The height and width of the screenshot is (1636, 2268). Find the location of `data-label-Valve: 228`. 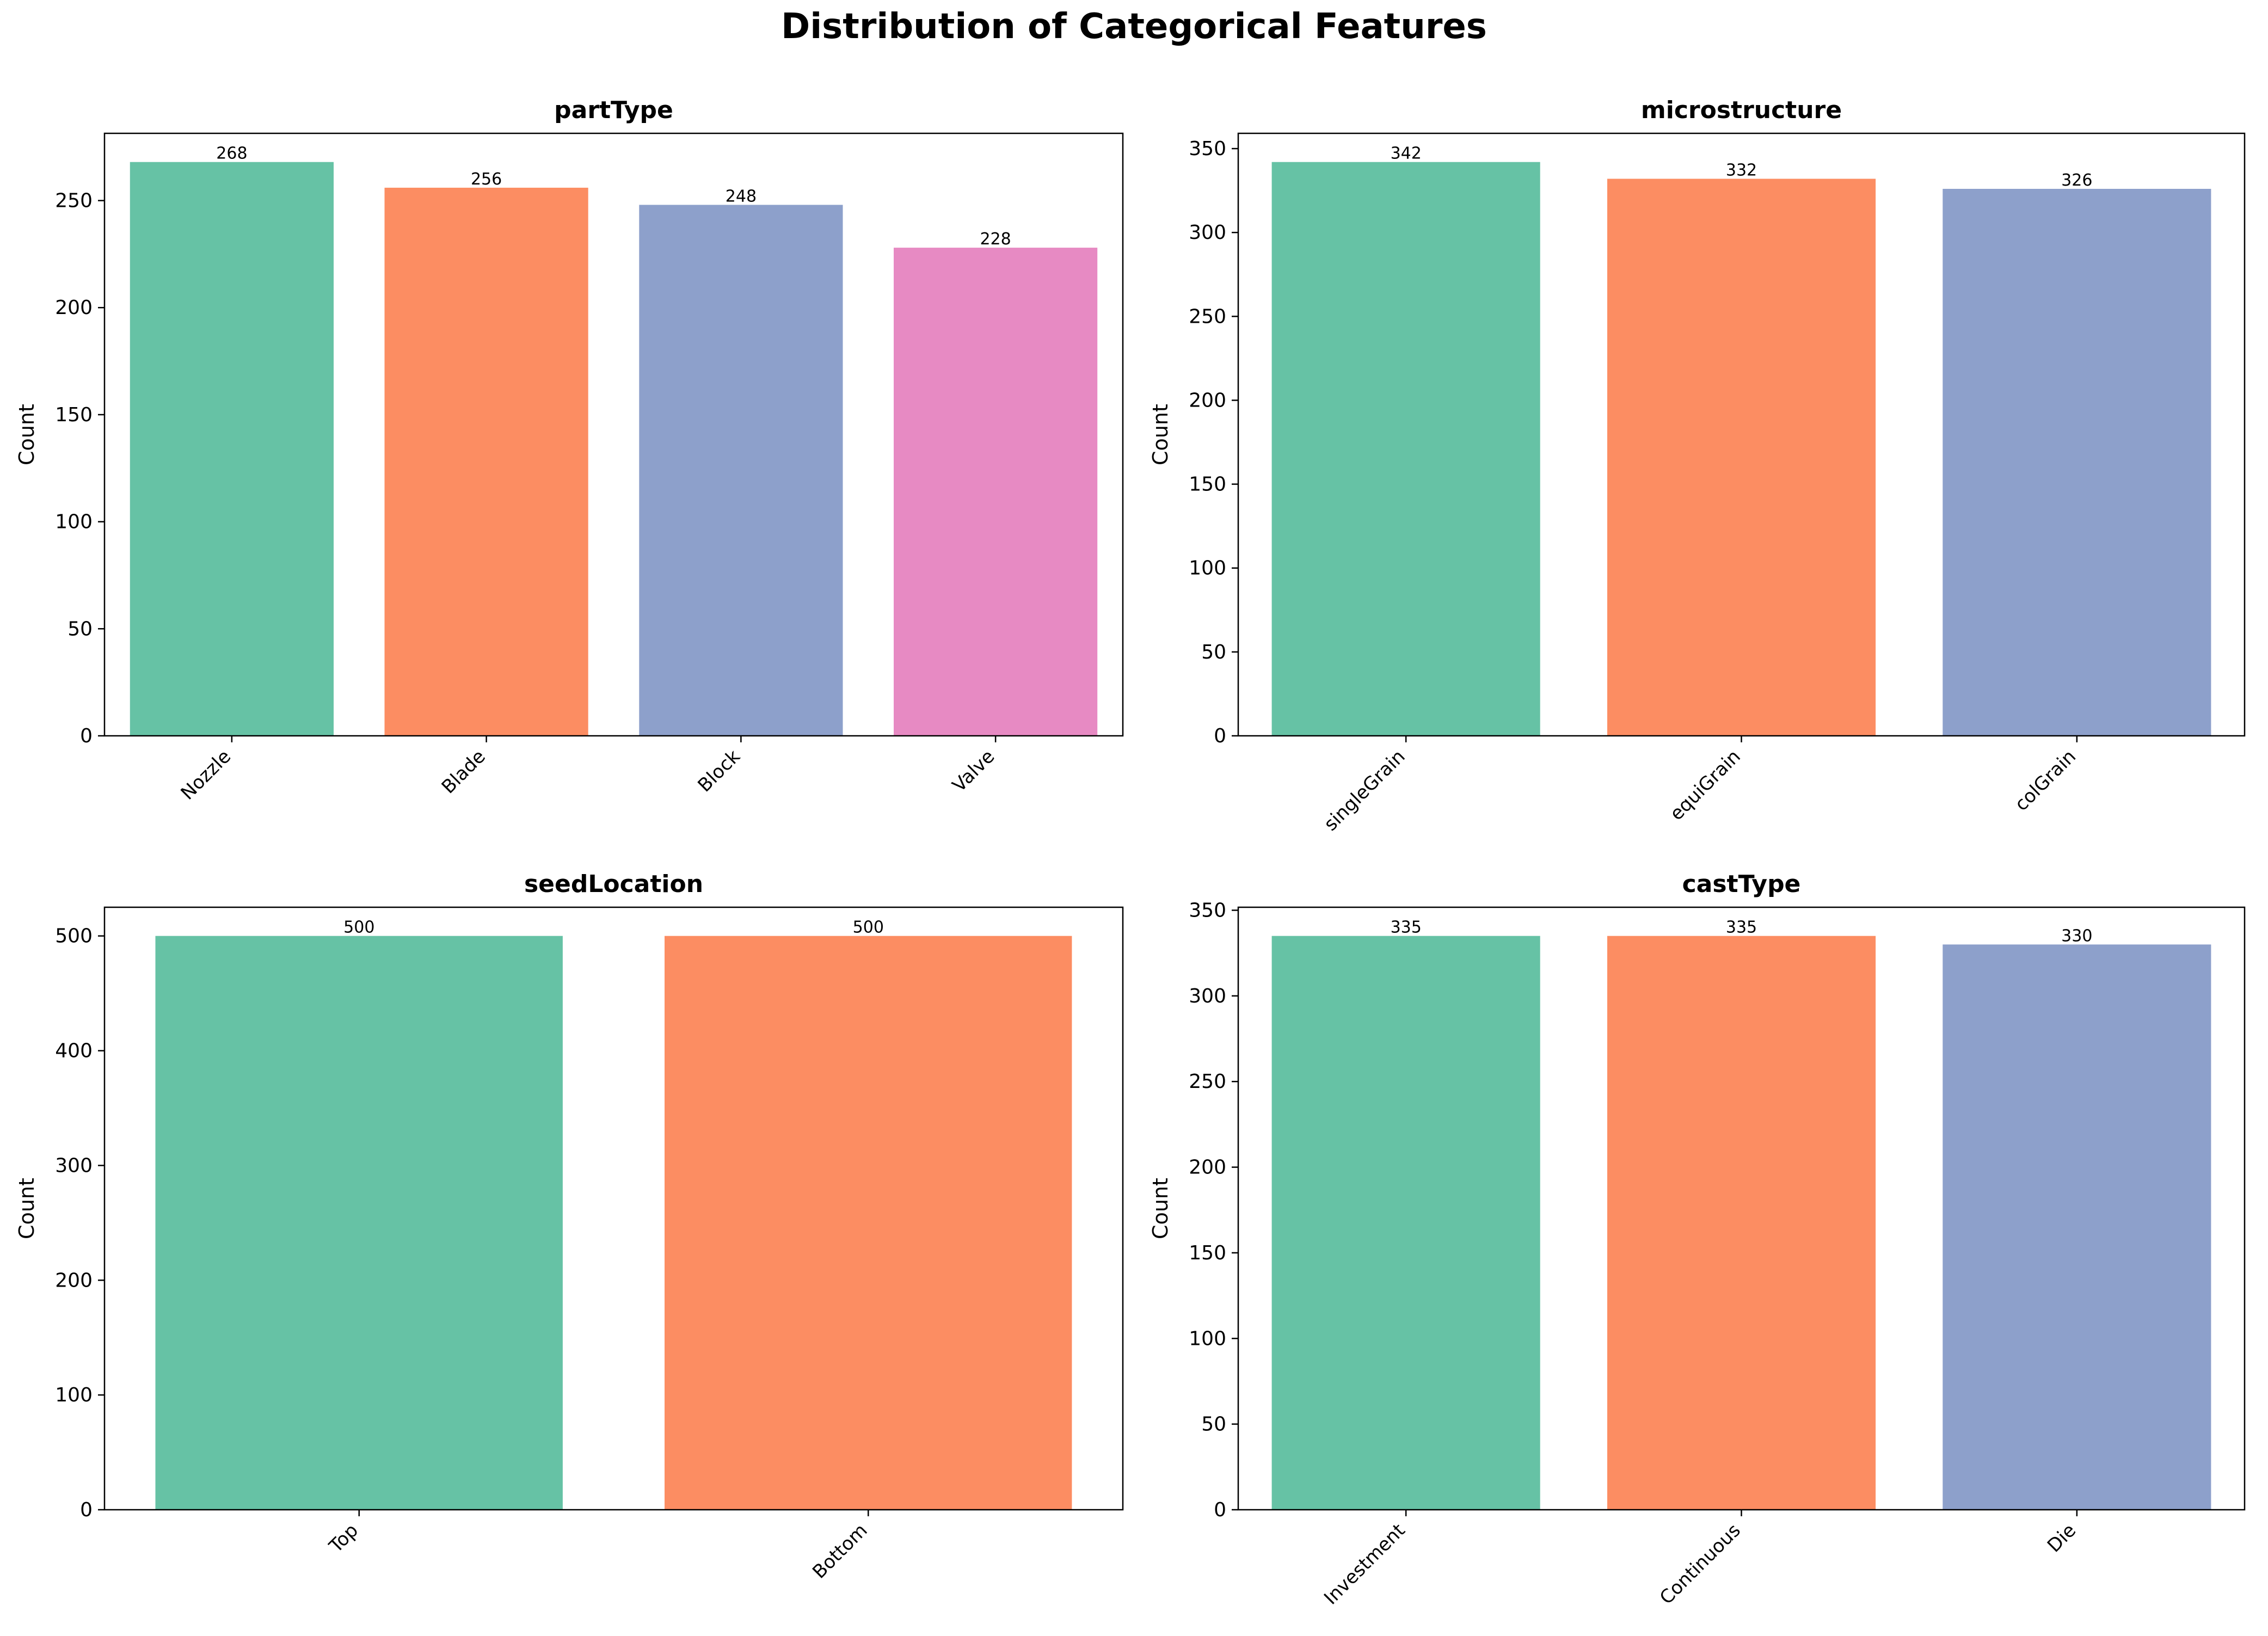

data-label-Valve: 228 is located at coordinates (995, 239).